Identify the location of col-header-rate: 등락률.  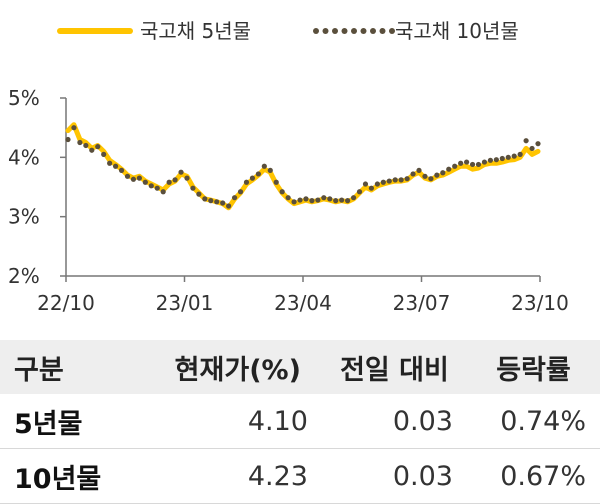
(533, 370).